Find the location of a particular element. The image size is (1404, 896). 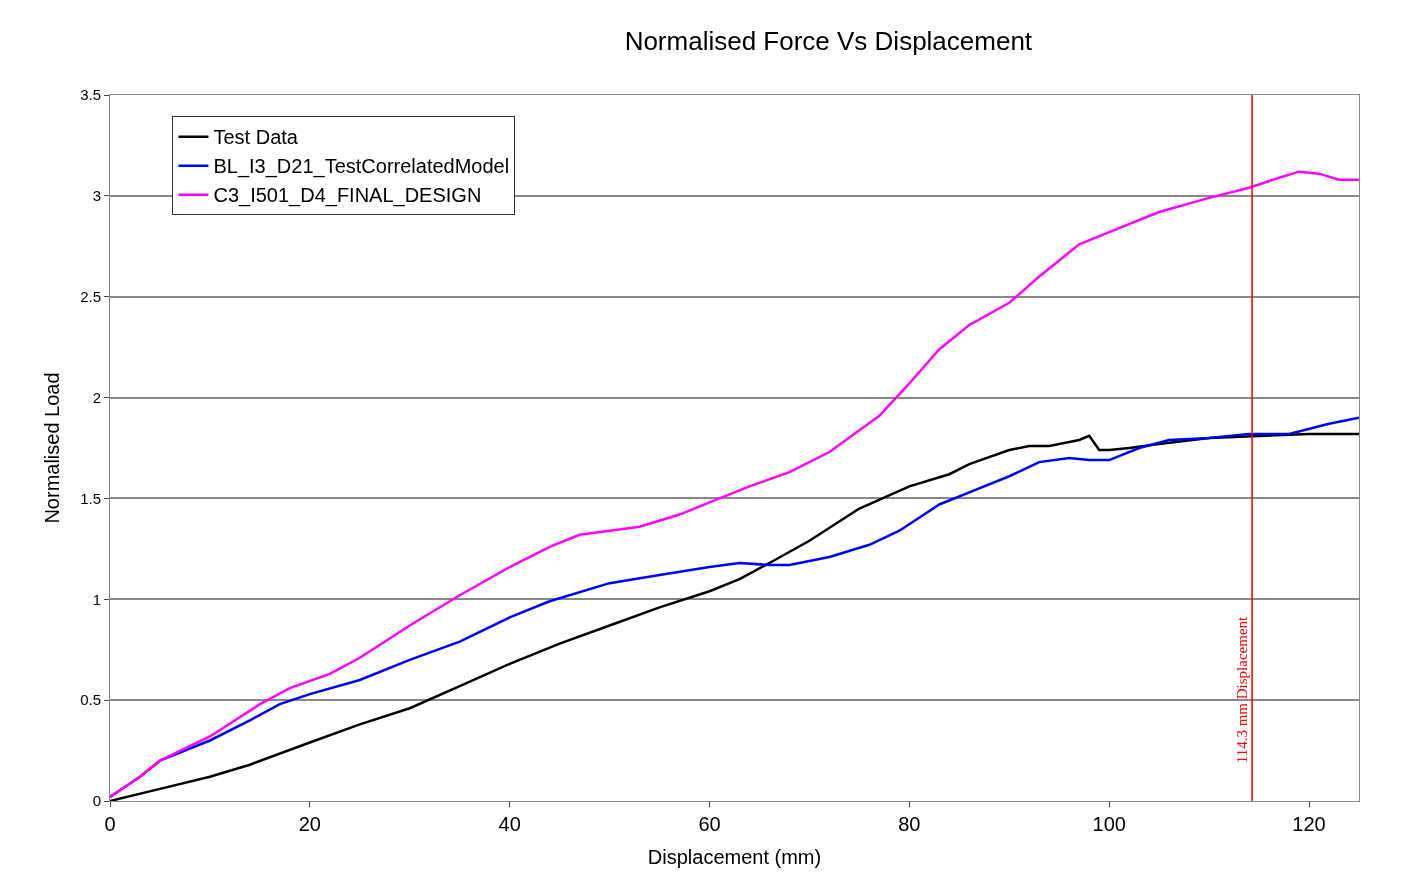

x-tick-label: 100 is located at coordinates (1109, 824).